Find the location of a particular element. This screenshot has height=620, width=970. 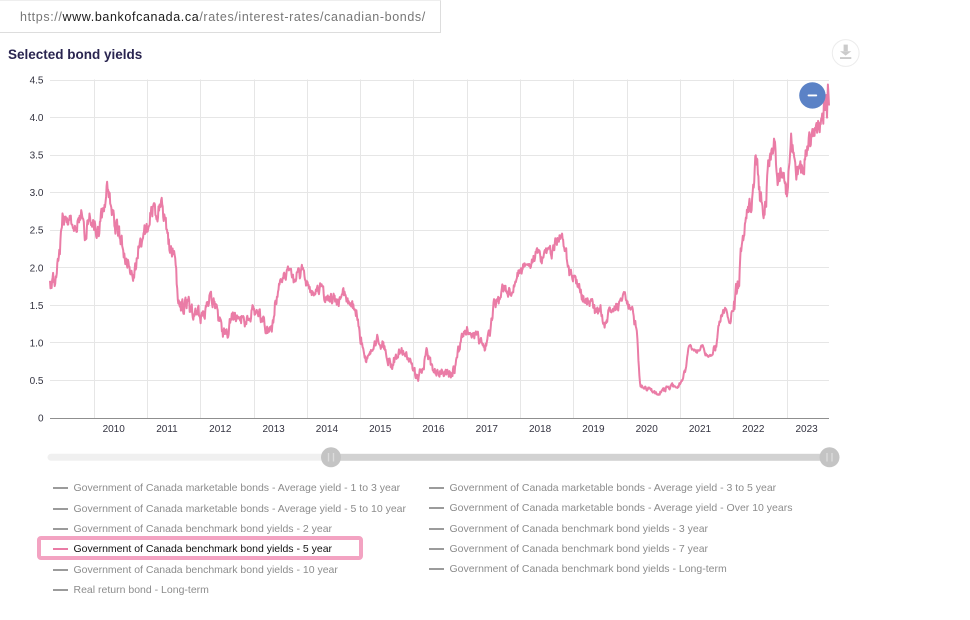

svg-text: 1.0 is located at coordinates (37, 343).